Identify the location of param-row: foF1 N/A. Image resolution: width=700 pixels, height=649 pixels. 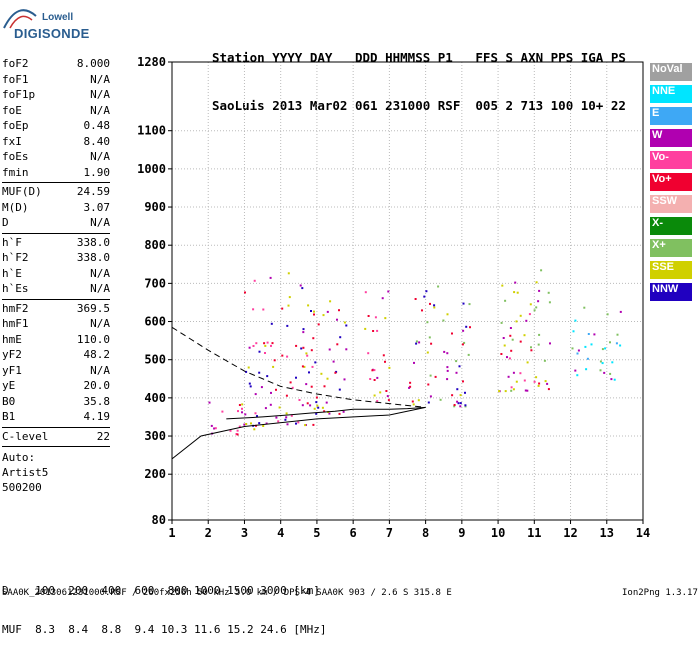
(56, 80).